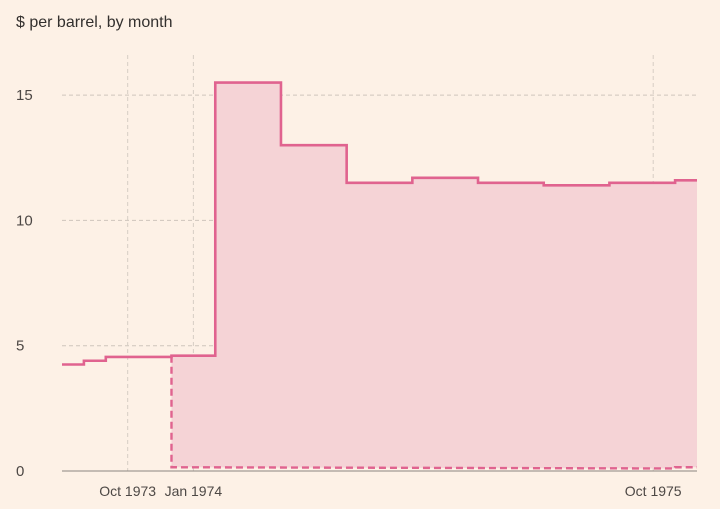 This screenshot has width=720, height=509. What do you see at coordinates (24, 283) in the screenshot?
I see `y-tick-labels: 0 5 10 15` at bounding box center [24, 283].